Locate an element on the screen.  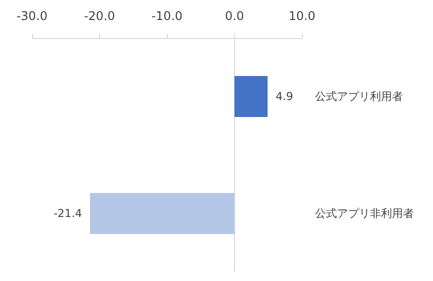
data-label: 4.9 is located at coordinates (285, 96).